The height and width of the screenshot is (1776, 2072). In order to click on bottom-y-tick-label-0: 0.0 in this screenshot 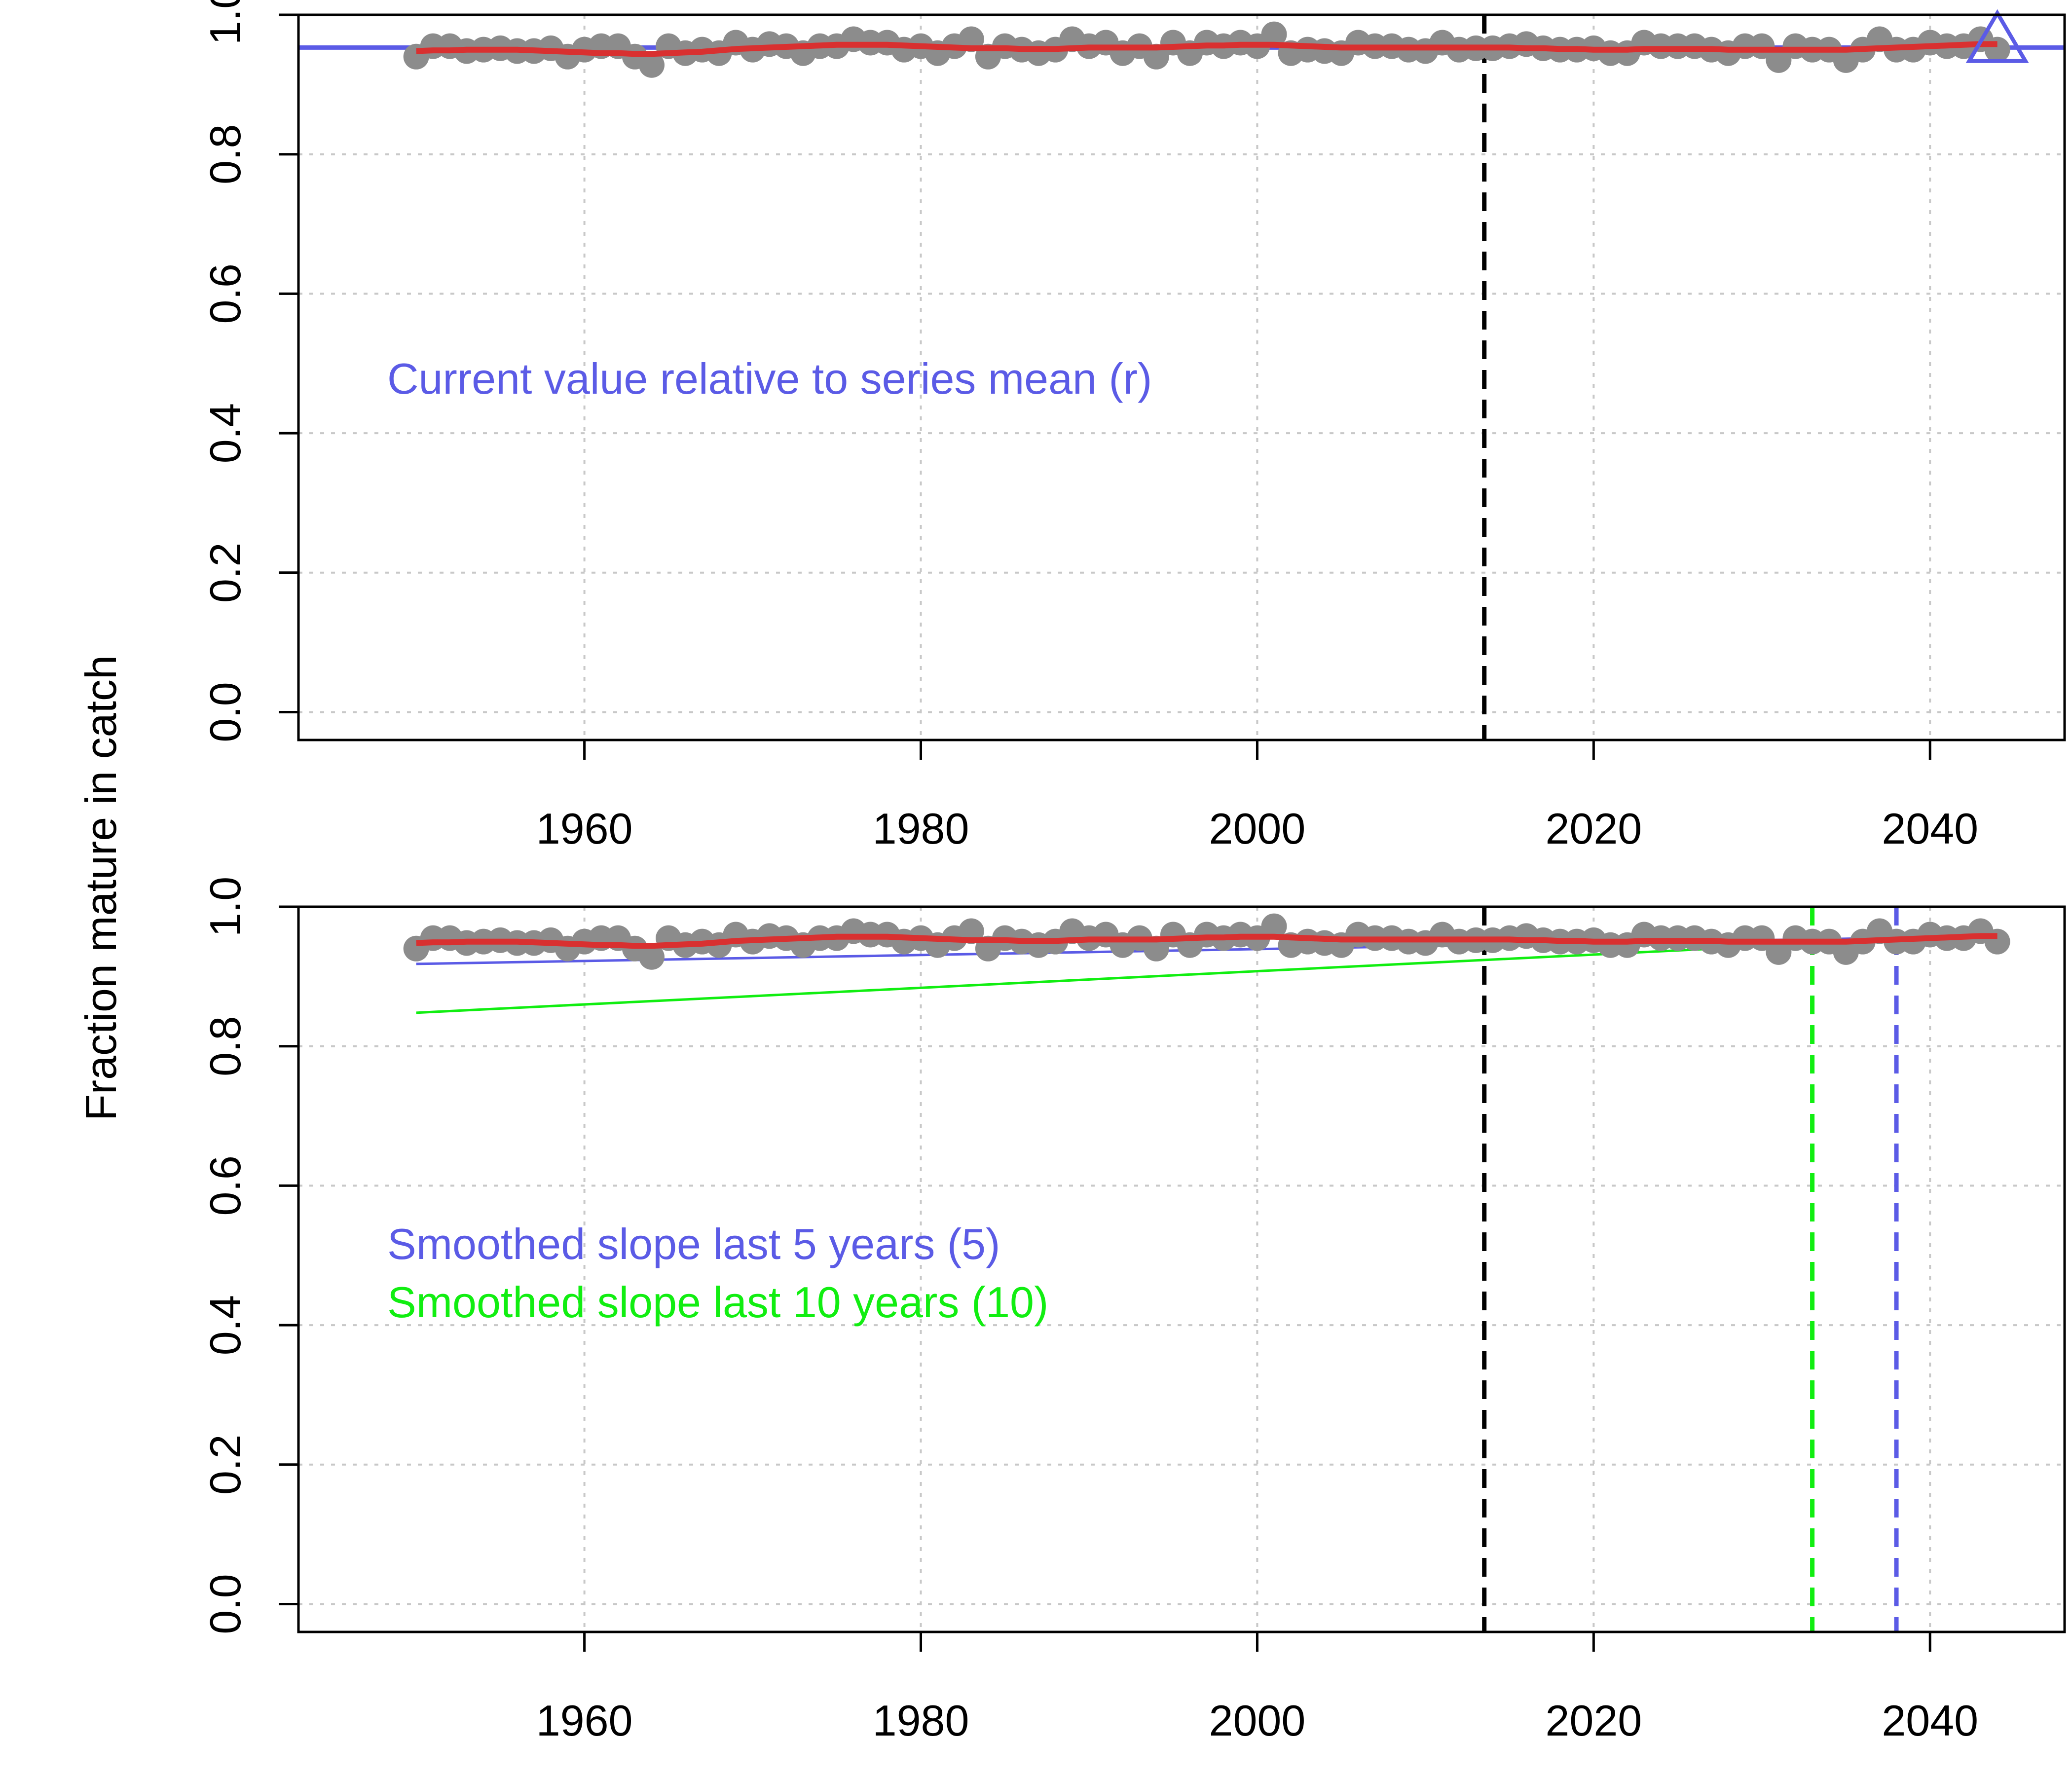, I will do `click(226, 1604)`.